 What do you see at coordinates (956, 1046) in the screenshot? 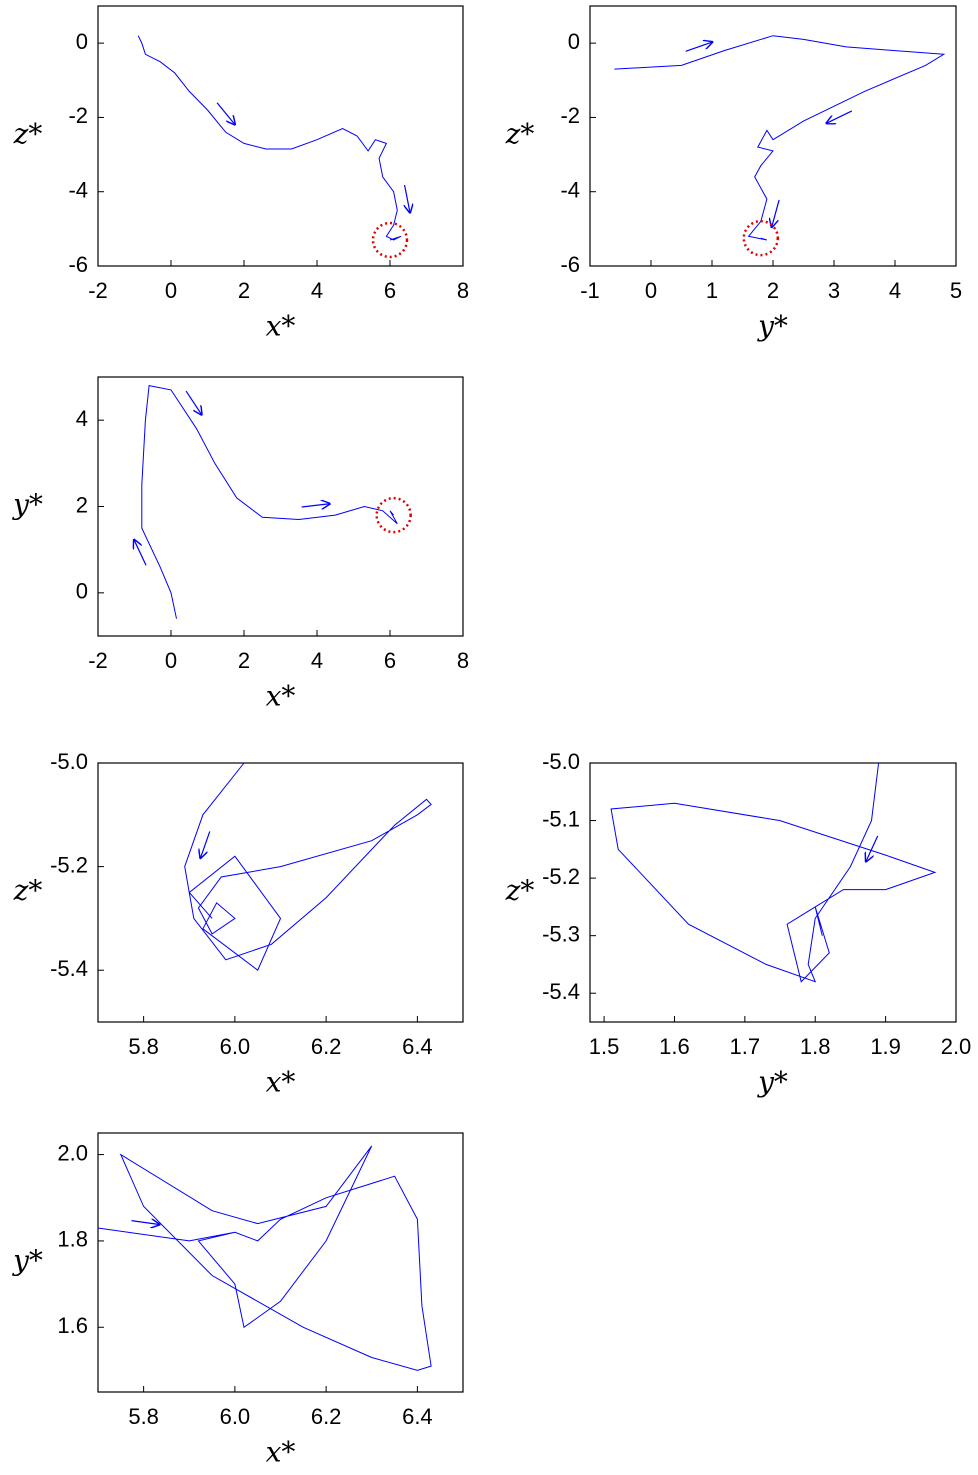
I see `x-tick-label: 2.0` at bounding box center [956, 1046].